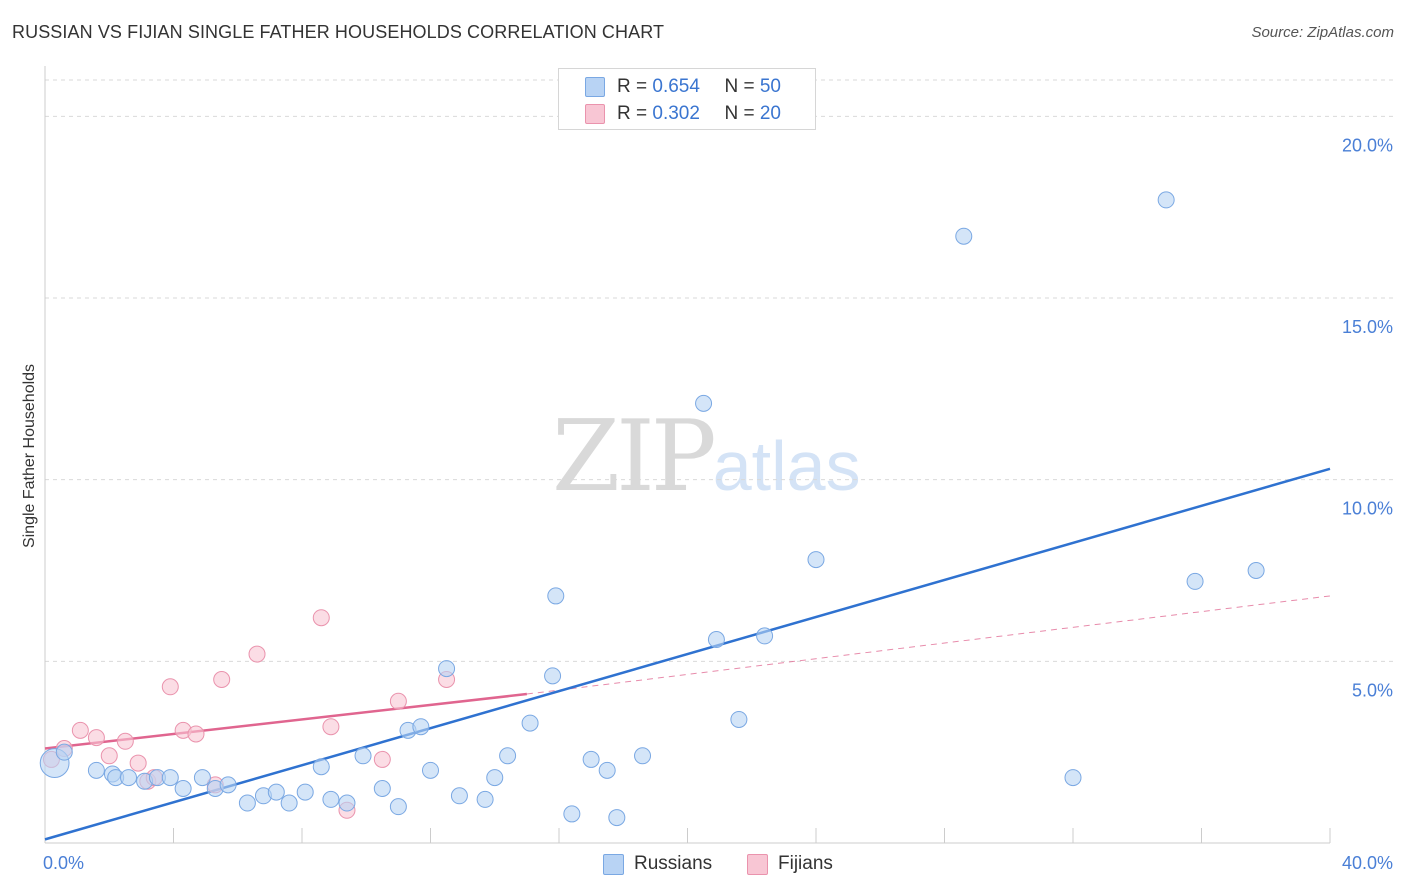 The image size is (1406, 892). What do you see at coordinates (634, 457) in the screenshot?
I see `watermark-zip: ZIP` at bounding box center [634, 457].